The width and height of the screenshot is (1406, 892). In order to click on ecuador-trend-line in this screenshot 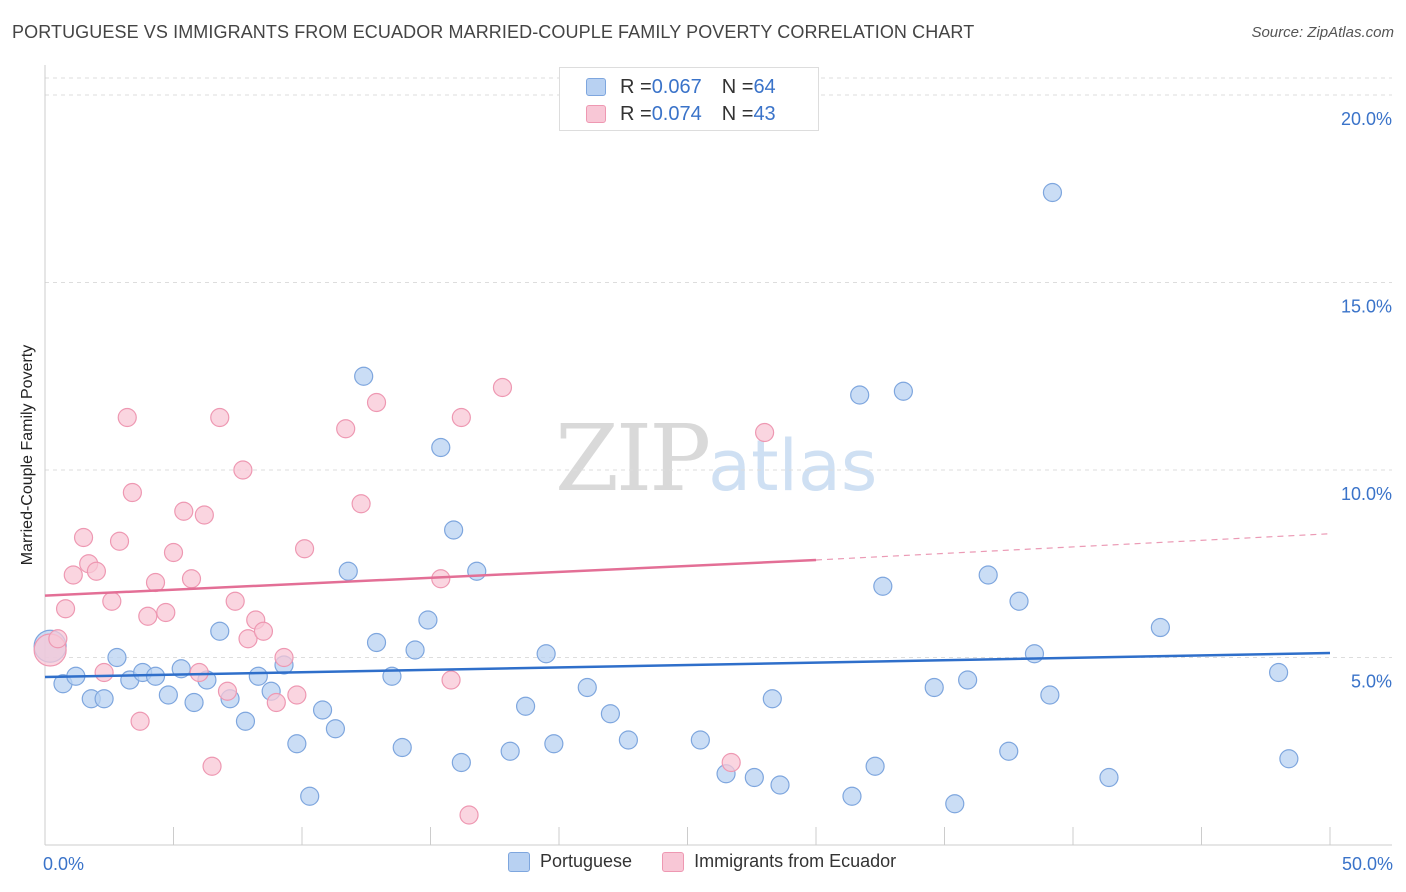, I will do `click(430, 577)`.